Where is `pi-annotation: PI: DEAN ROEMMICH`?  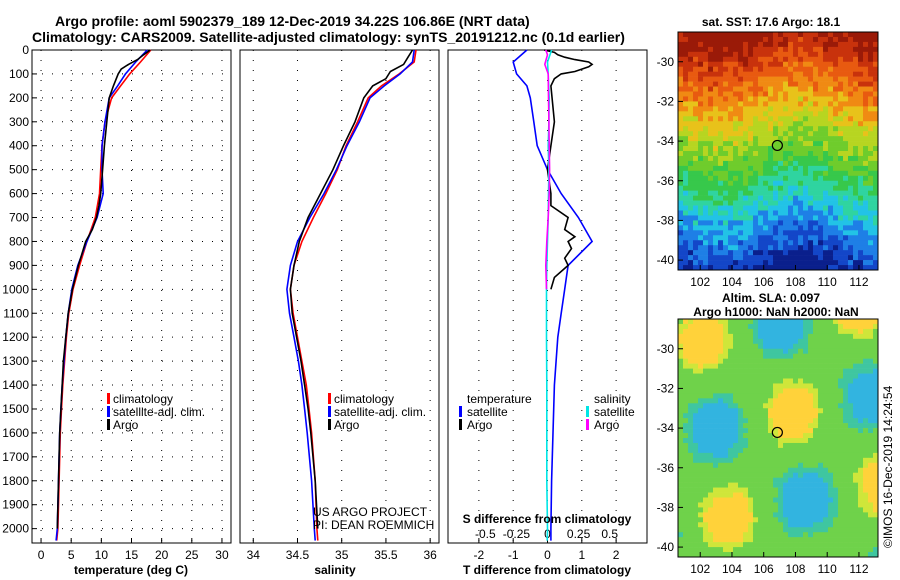
pi-annotation: PI: DEAN ROEMMICH is located at coordinates (373, 525).